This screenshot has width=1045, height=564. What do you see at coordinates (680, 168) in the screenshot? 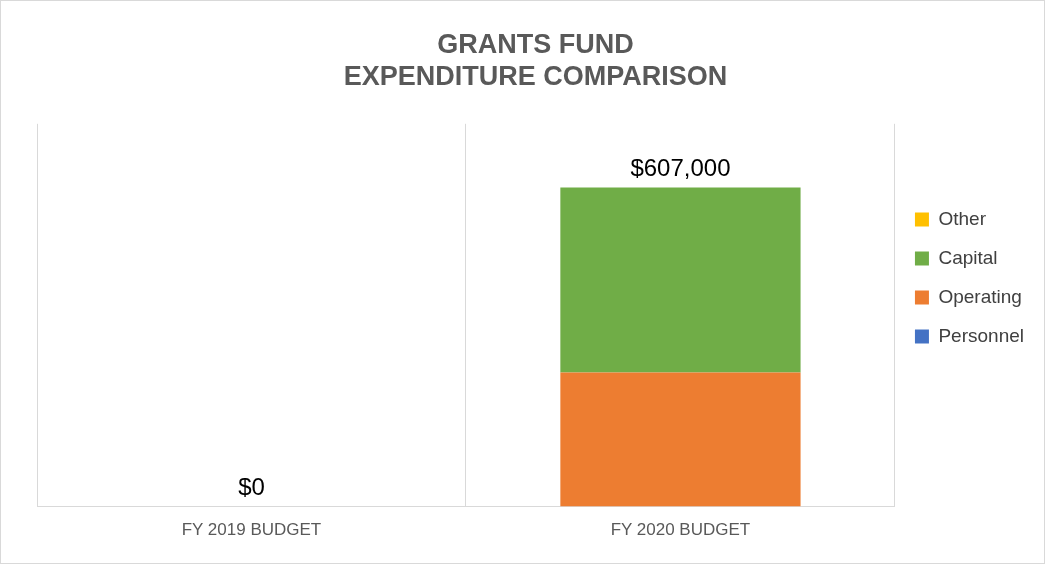
I see `annotation: $607,000` at bounding box center [680, 168].